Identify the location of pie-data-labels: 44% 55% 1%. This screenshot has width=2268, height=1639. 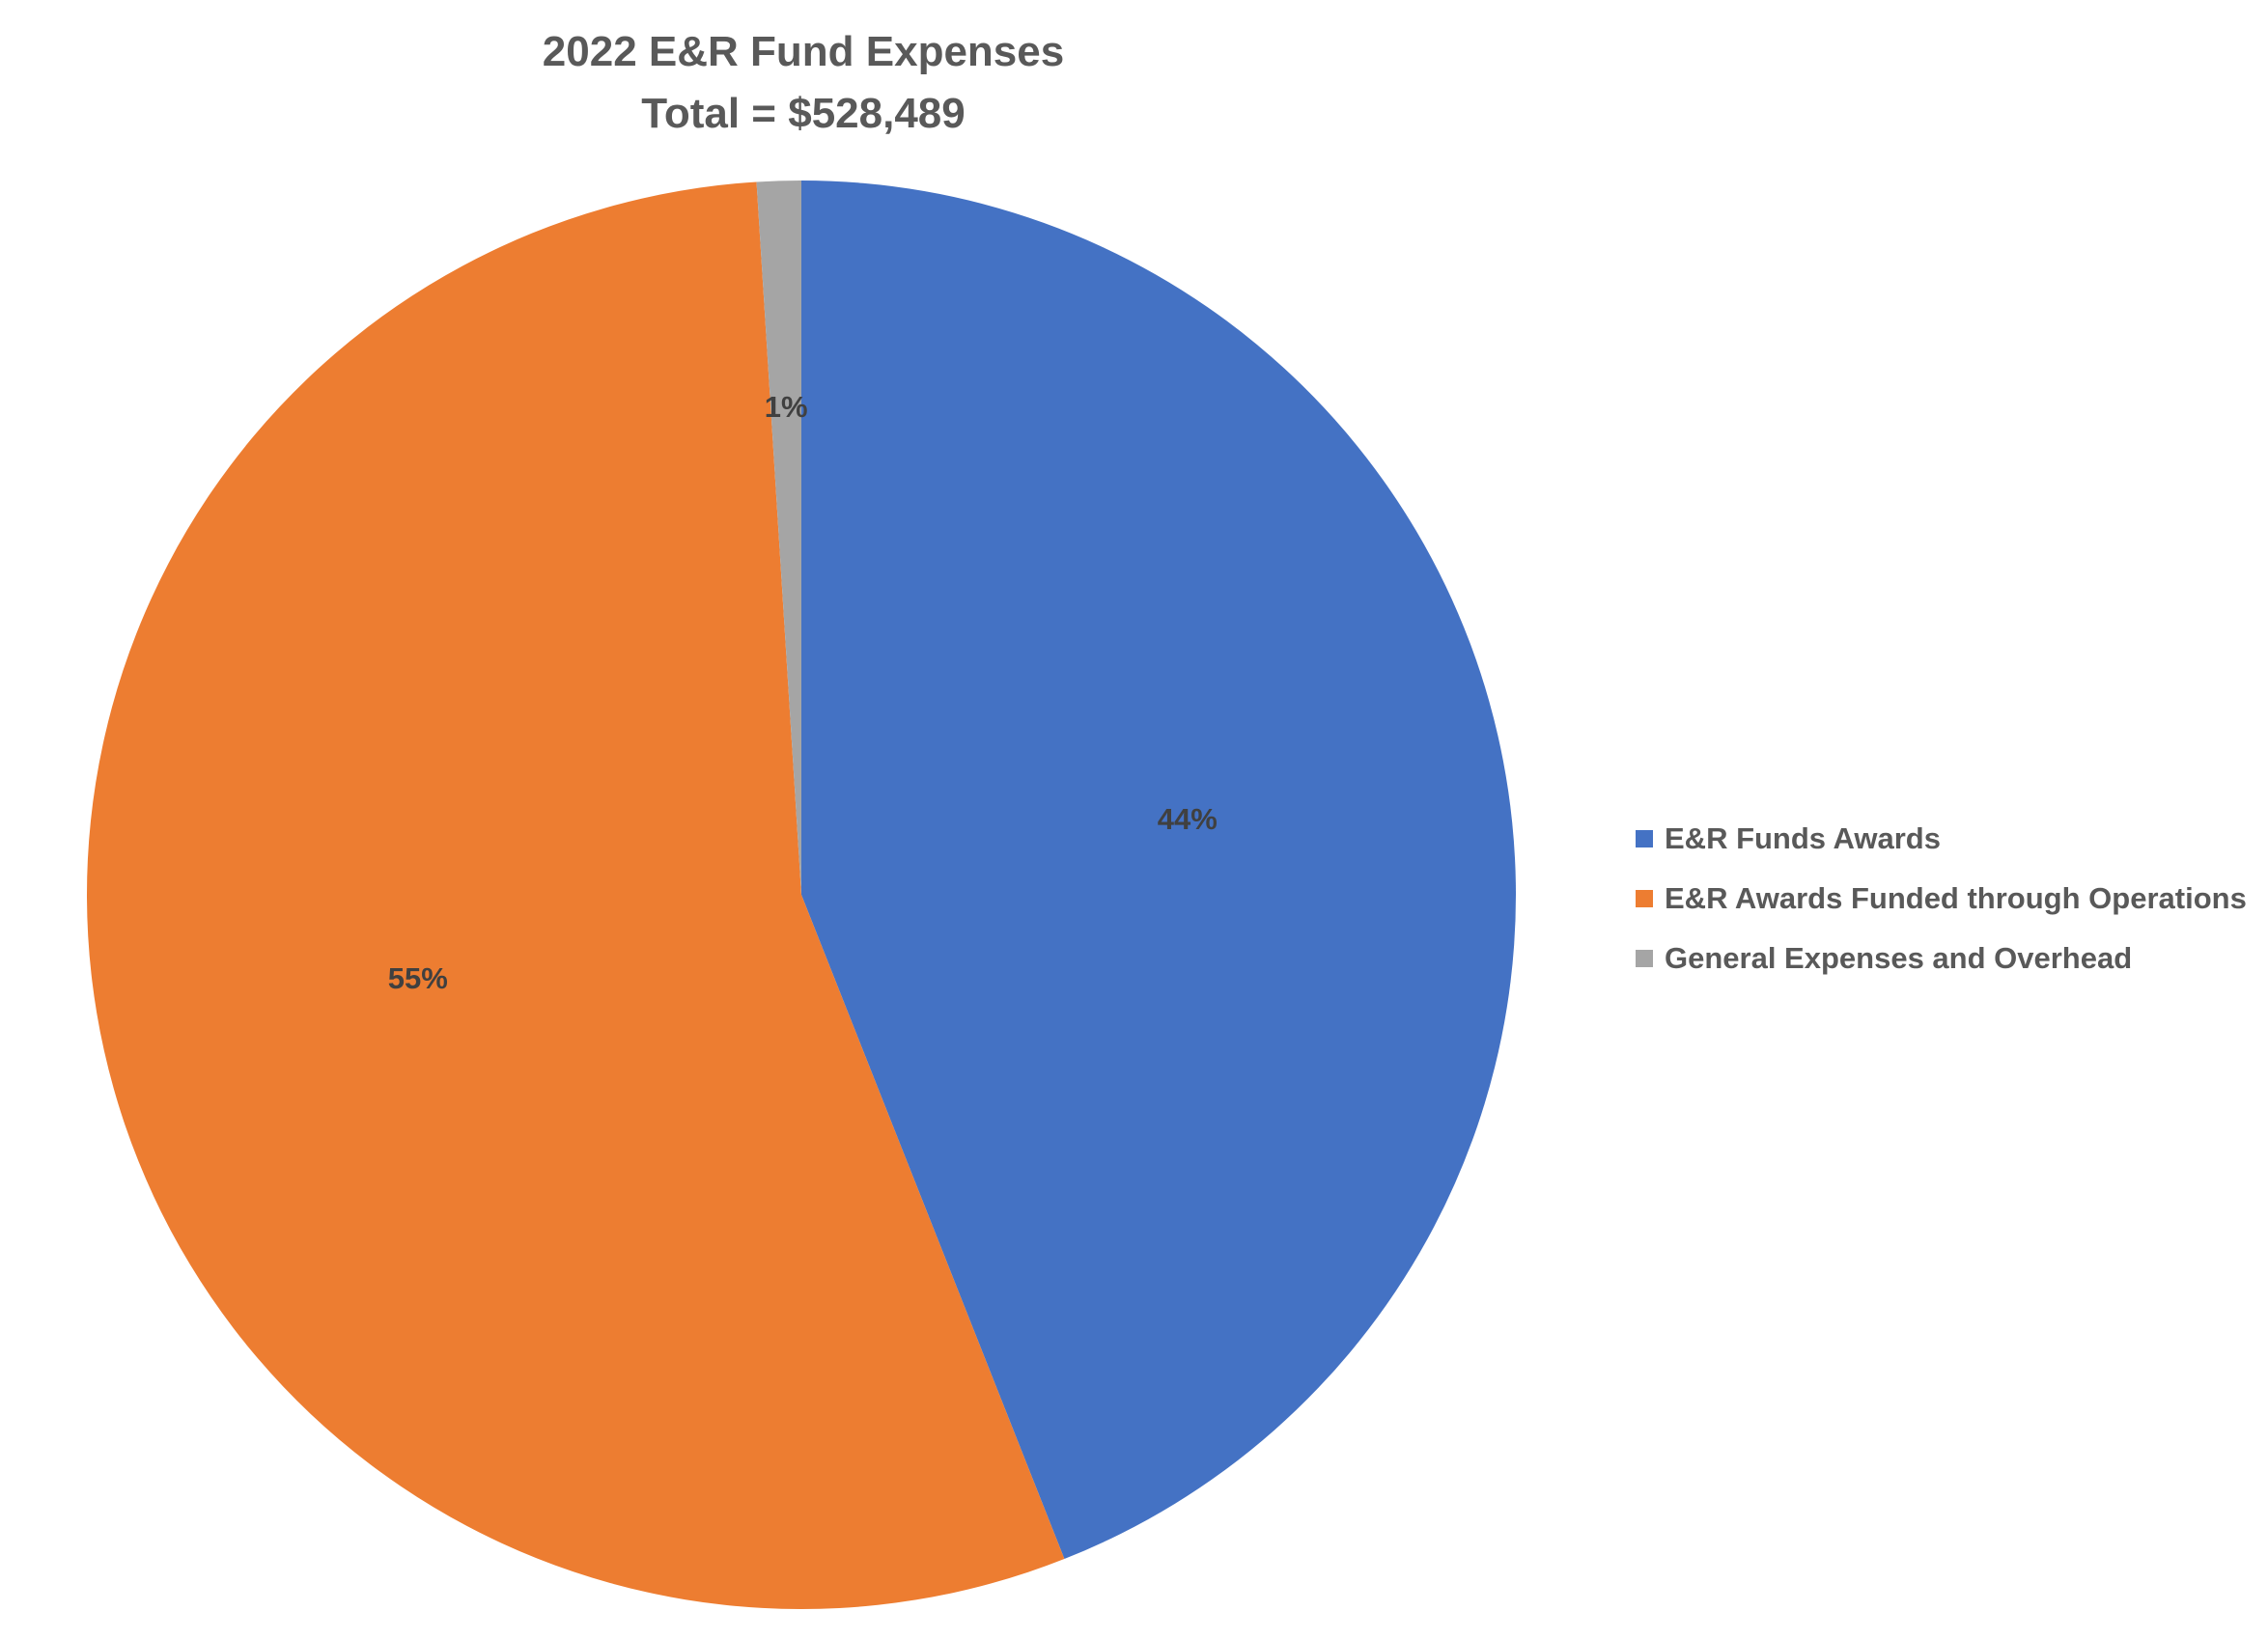
(803, 692).